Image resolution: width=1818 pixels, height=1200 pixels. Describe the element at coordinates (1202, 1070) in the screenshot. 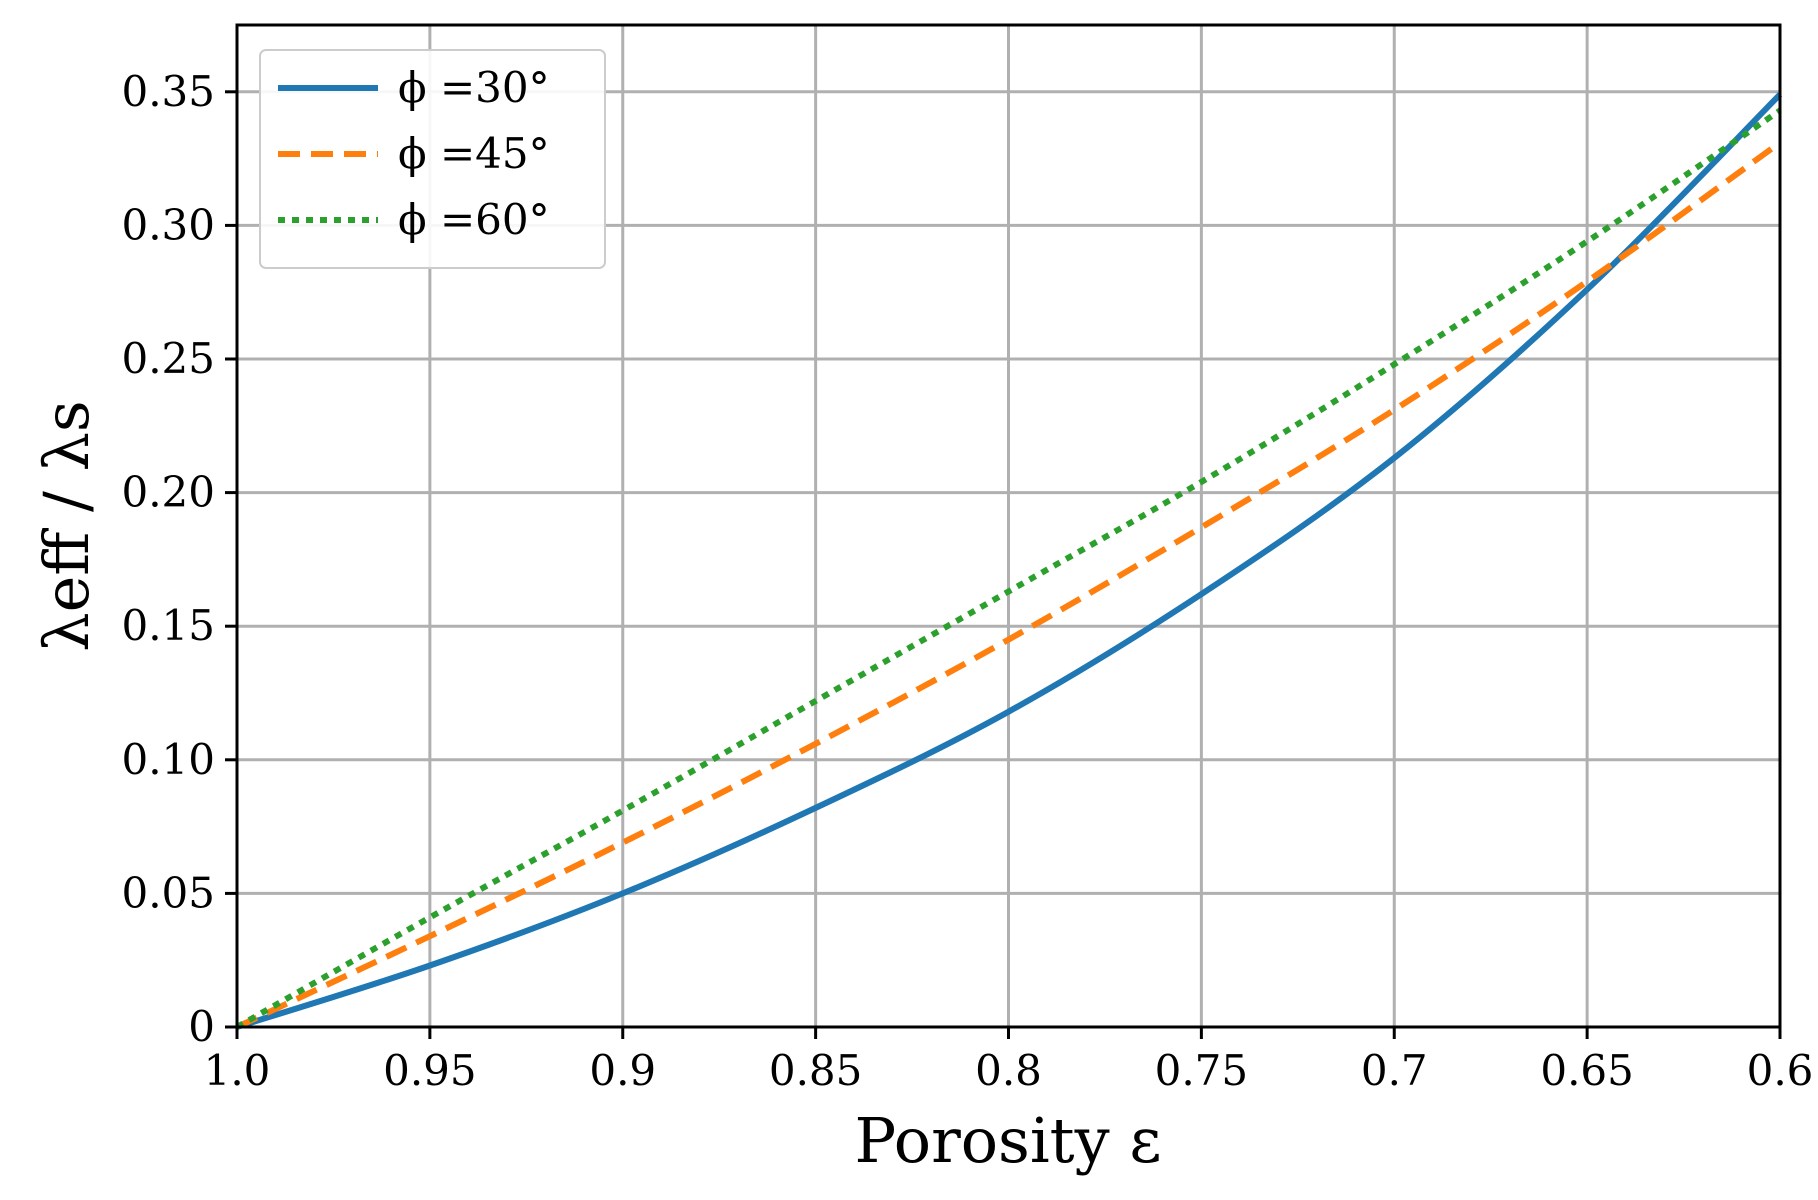

I see `x-tick-label: 0.75` at that location.